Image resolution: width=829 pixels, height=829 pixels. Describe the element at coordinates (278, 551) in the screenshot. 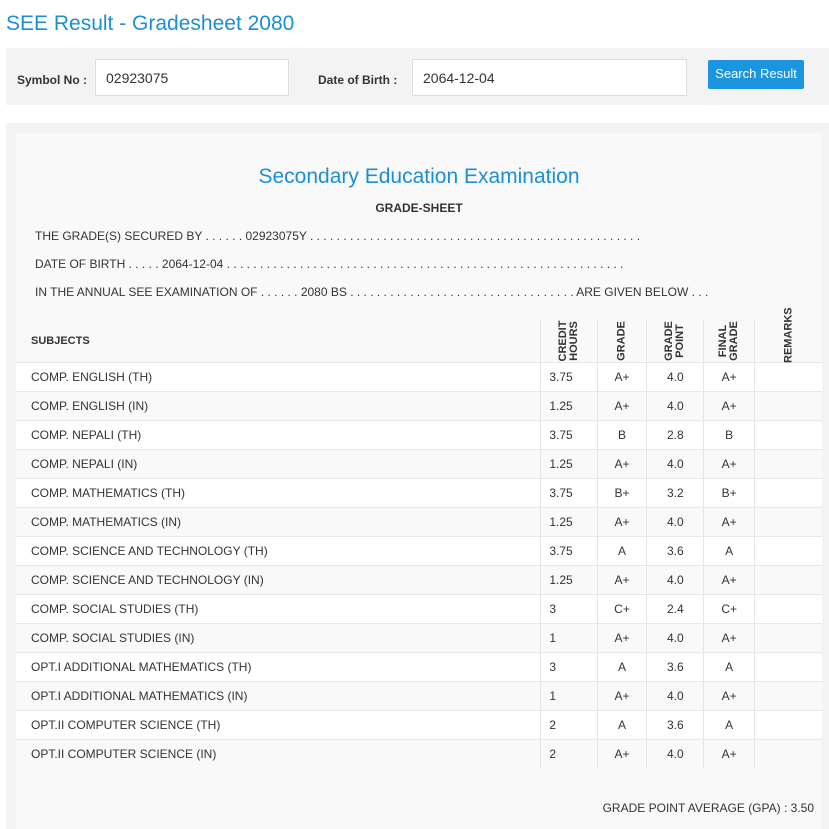

I see `subject: COMP. SCIENCE AND TECHNOLOGY (TH)` at that location.